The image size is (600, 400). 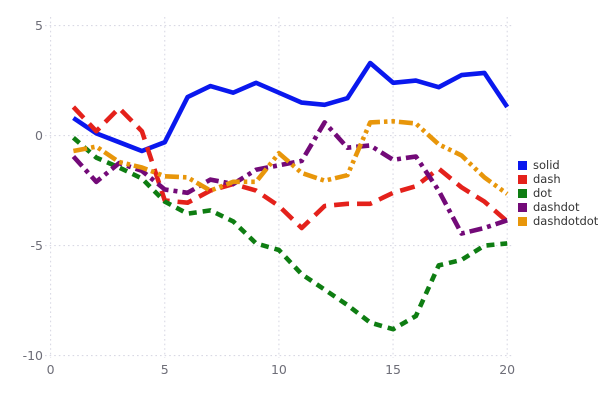 What do you see at coordinates (37, 245) in the screenshot?
I see `y-tick-label--5: -5` at bounding box center [37, 245].